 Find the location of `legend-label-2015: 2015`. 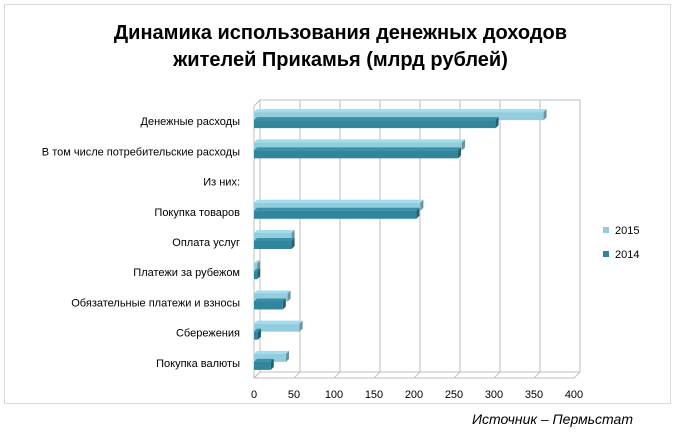

legend-label-2015: 2015 is located at coordinates (627, 231).